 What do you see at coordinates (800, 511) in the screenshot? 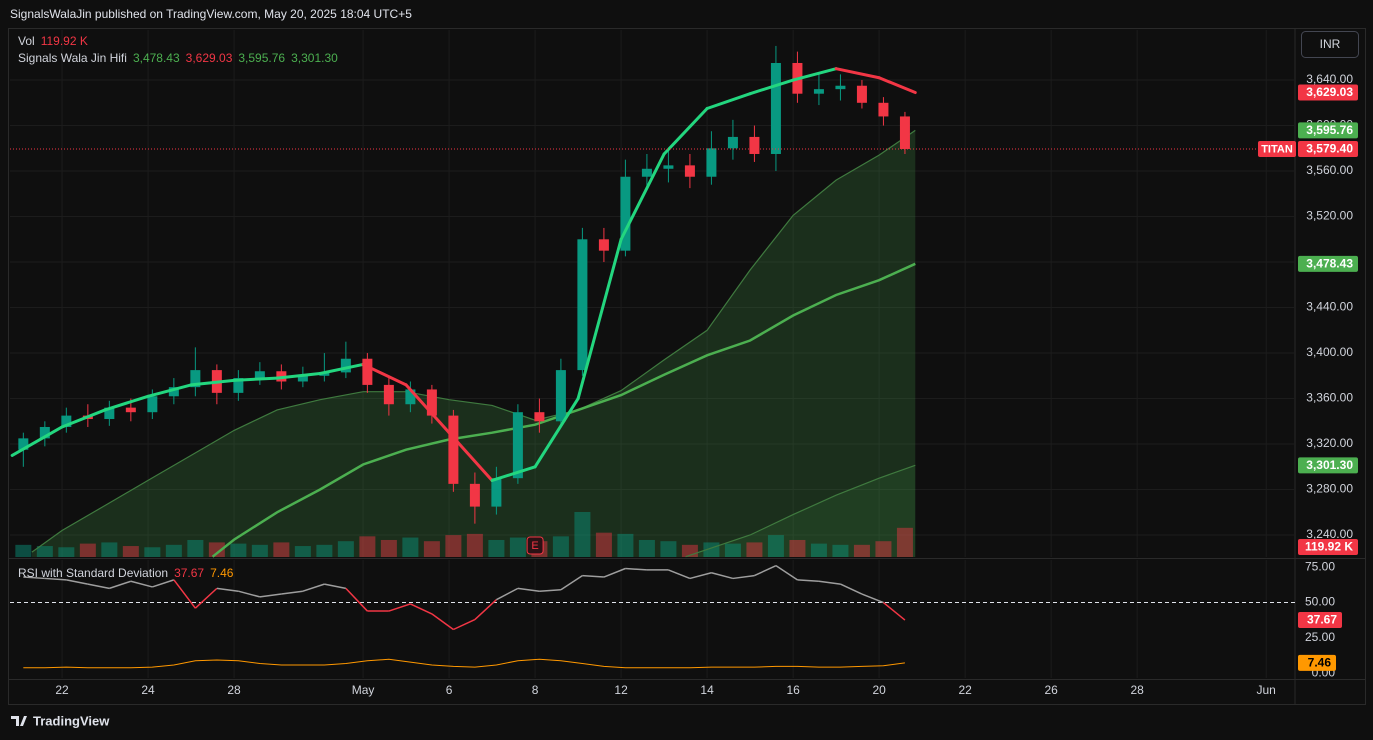
I see `band-area` at bounding box center [800, 511].